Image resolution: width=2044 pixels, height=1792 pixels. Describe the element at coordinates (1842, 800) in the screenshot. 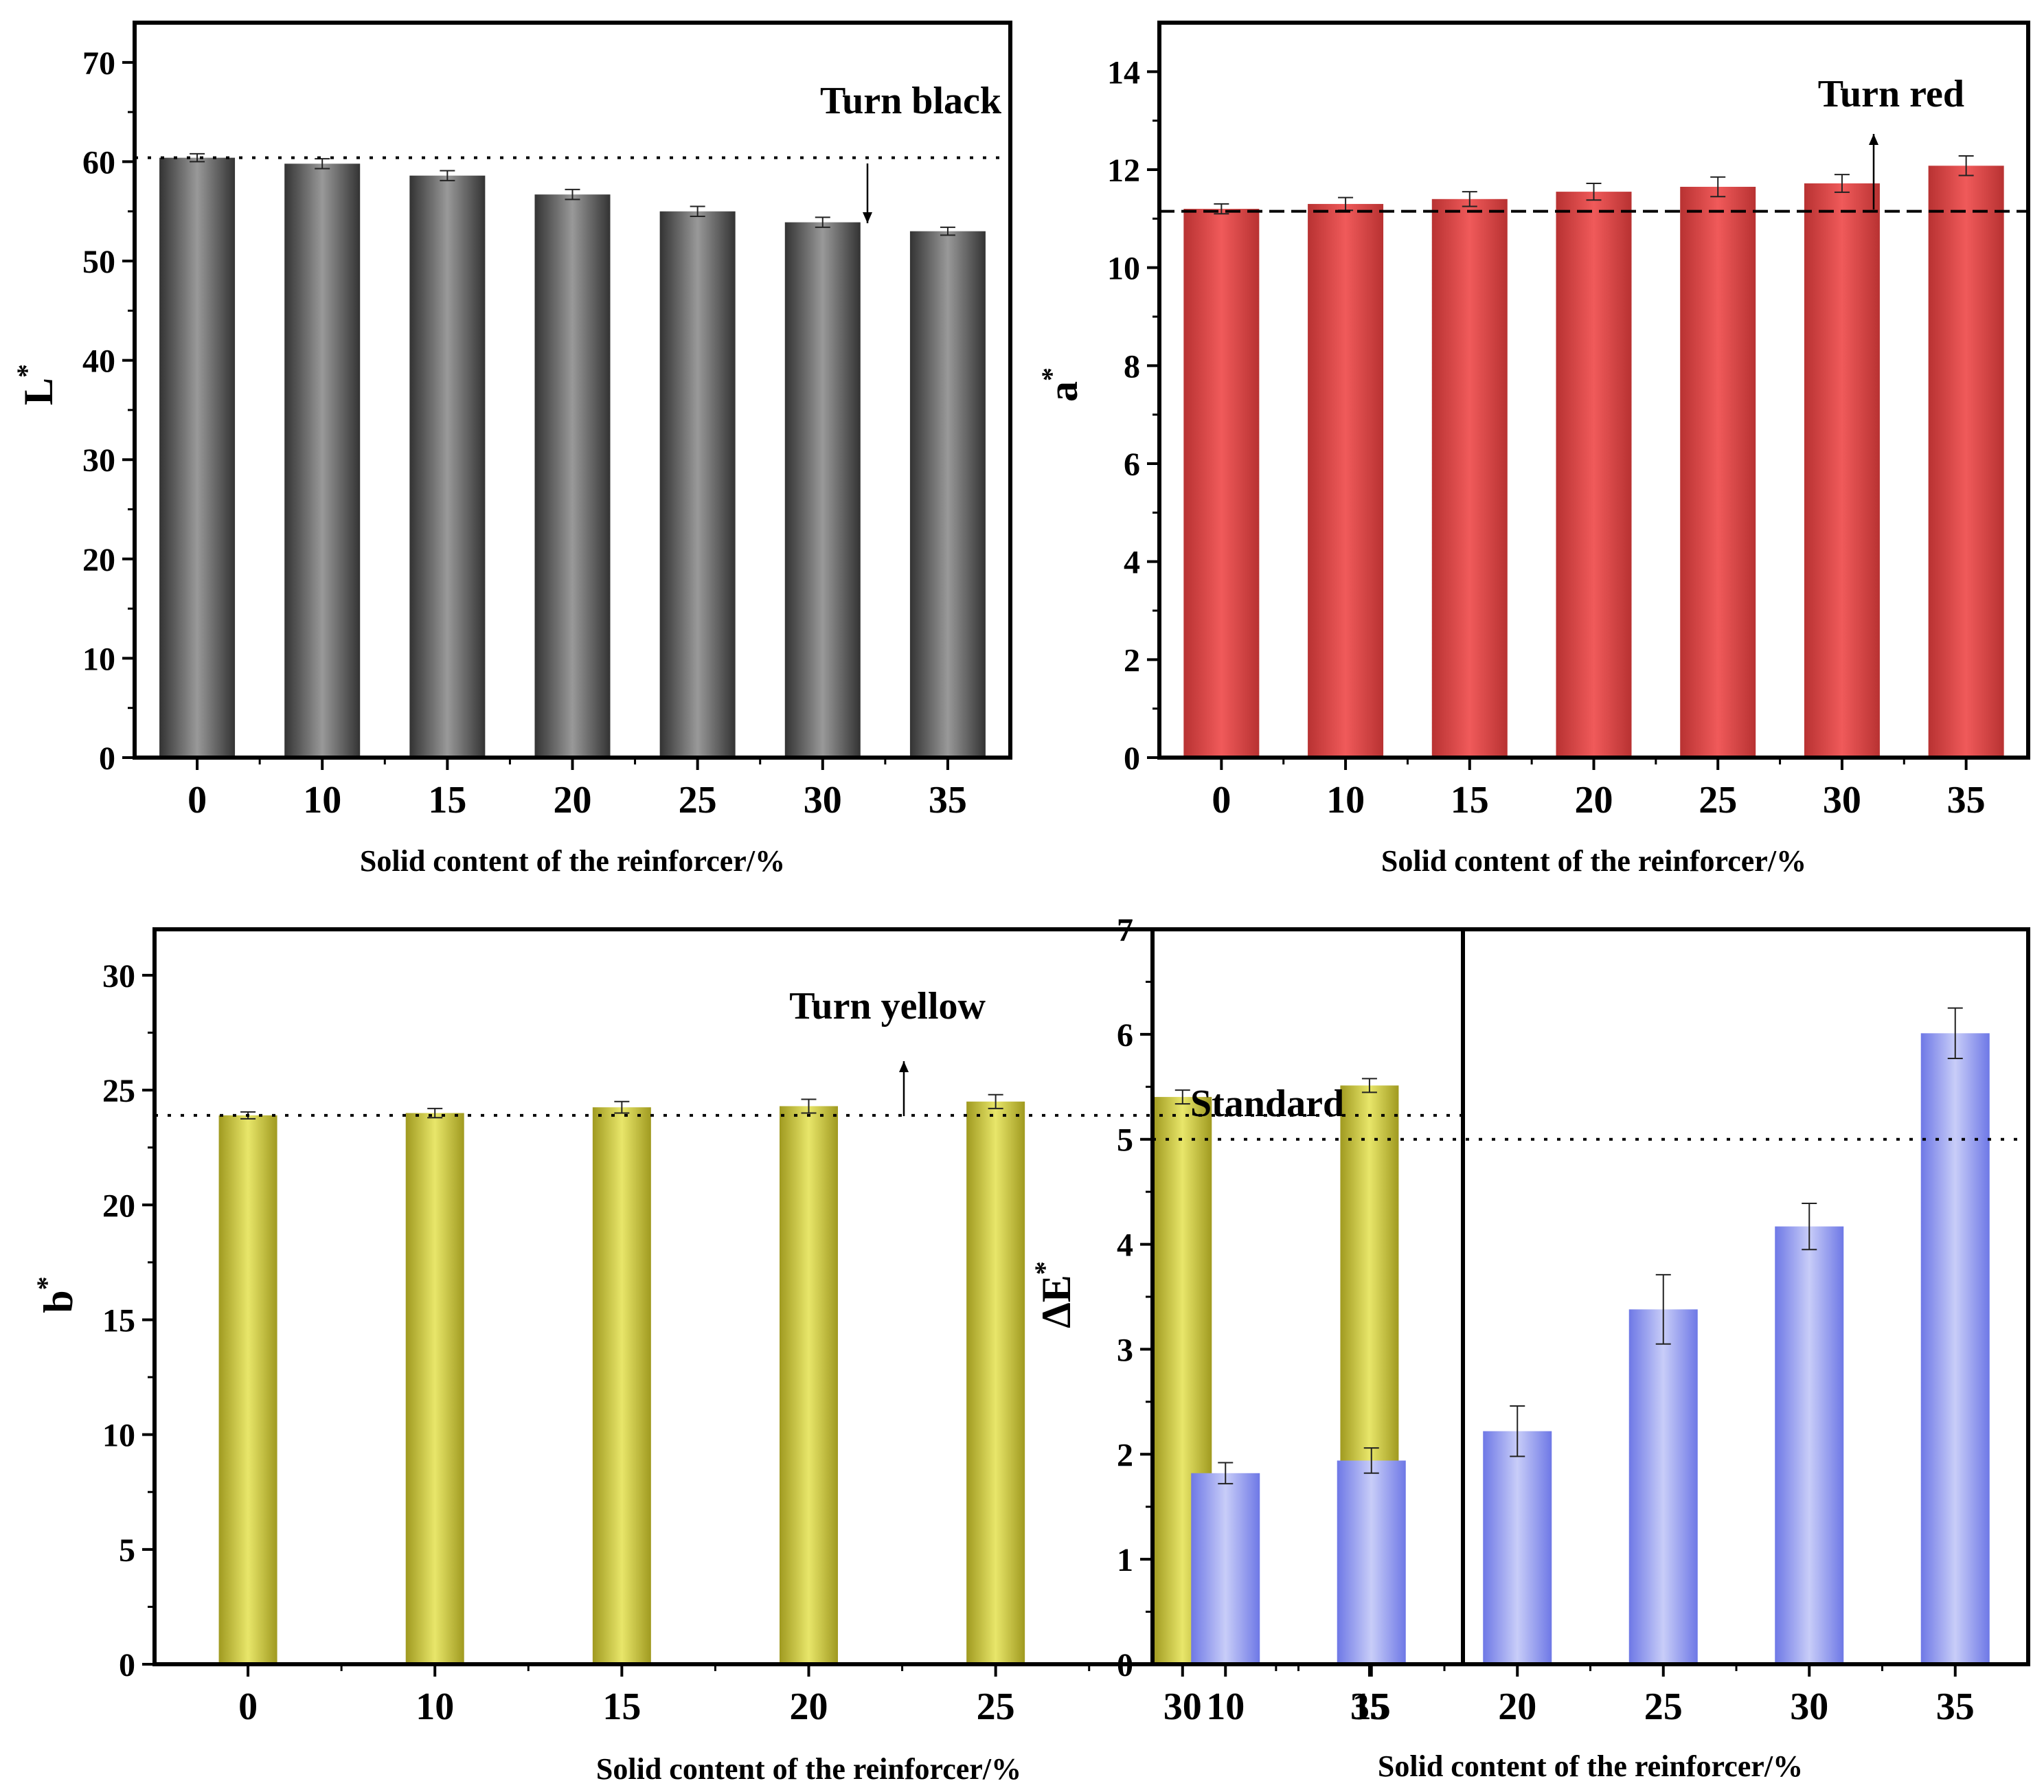

I see `x-tick-label-a-30: 30` at that location.